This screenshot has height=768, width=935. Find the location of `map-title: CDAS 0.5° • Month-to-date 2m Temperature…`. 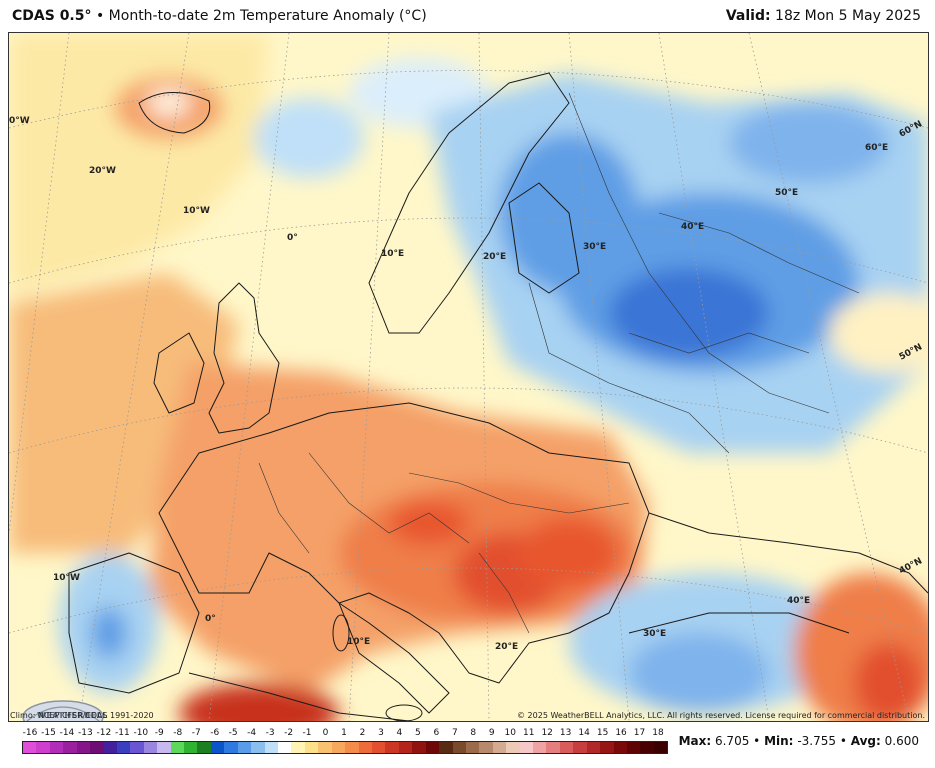

map-title: CDAS 0.5° • Month-to-date 2m Temperature… is located at coordinates (219, 16).